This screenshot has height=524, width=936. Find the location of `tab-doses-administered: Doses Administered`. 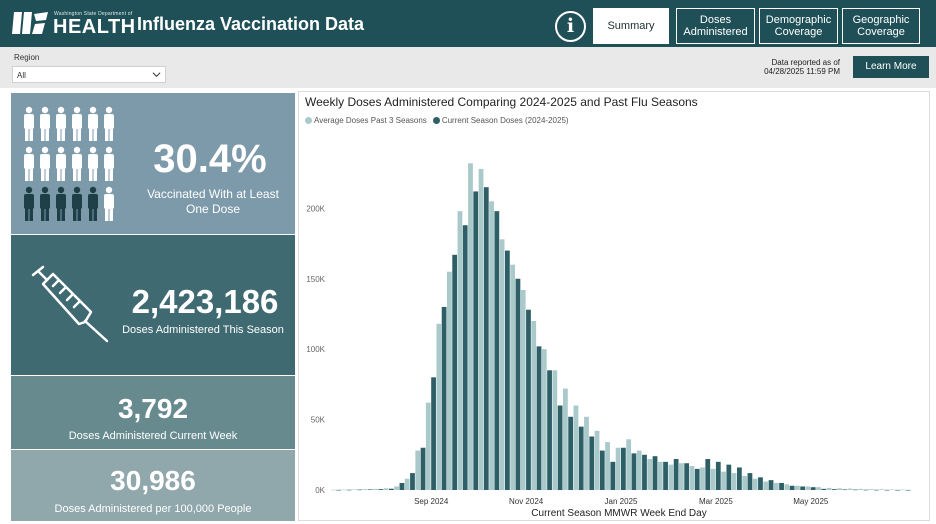

tab-doses-administered: Doses Administered is located at coordinates (715, 26).